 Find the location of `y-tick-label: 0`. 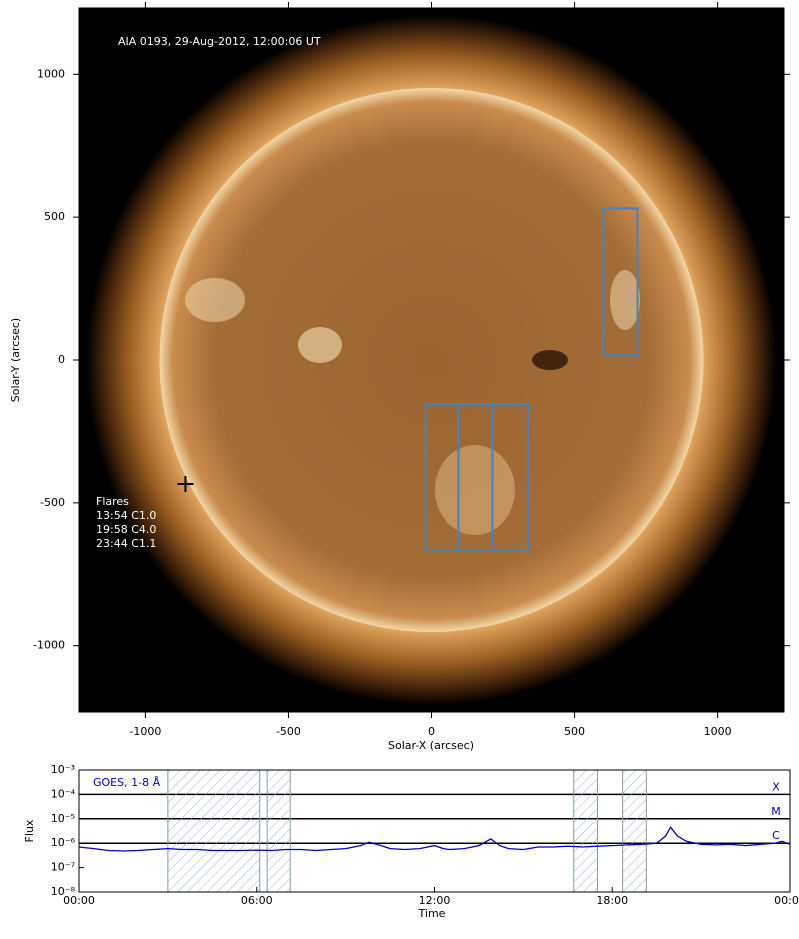

y-tick-label: 0 is located at coordinates (61, 359).